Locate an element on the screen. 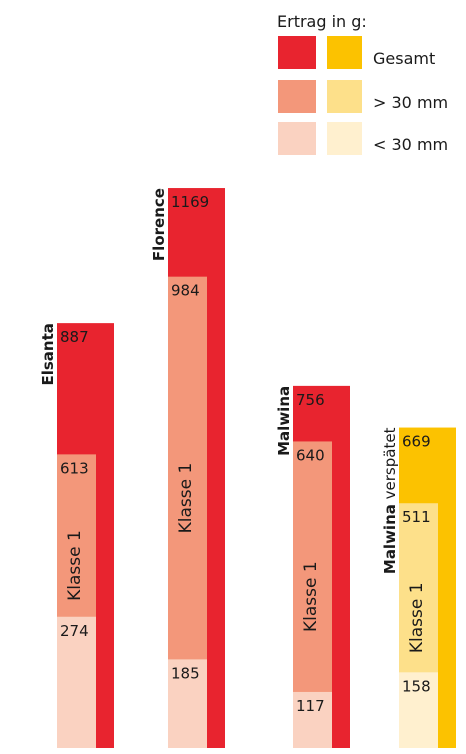 The height and width of the screenshot is (754, 466). series-name: Florence is located at coordinates (159, 224).